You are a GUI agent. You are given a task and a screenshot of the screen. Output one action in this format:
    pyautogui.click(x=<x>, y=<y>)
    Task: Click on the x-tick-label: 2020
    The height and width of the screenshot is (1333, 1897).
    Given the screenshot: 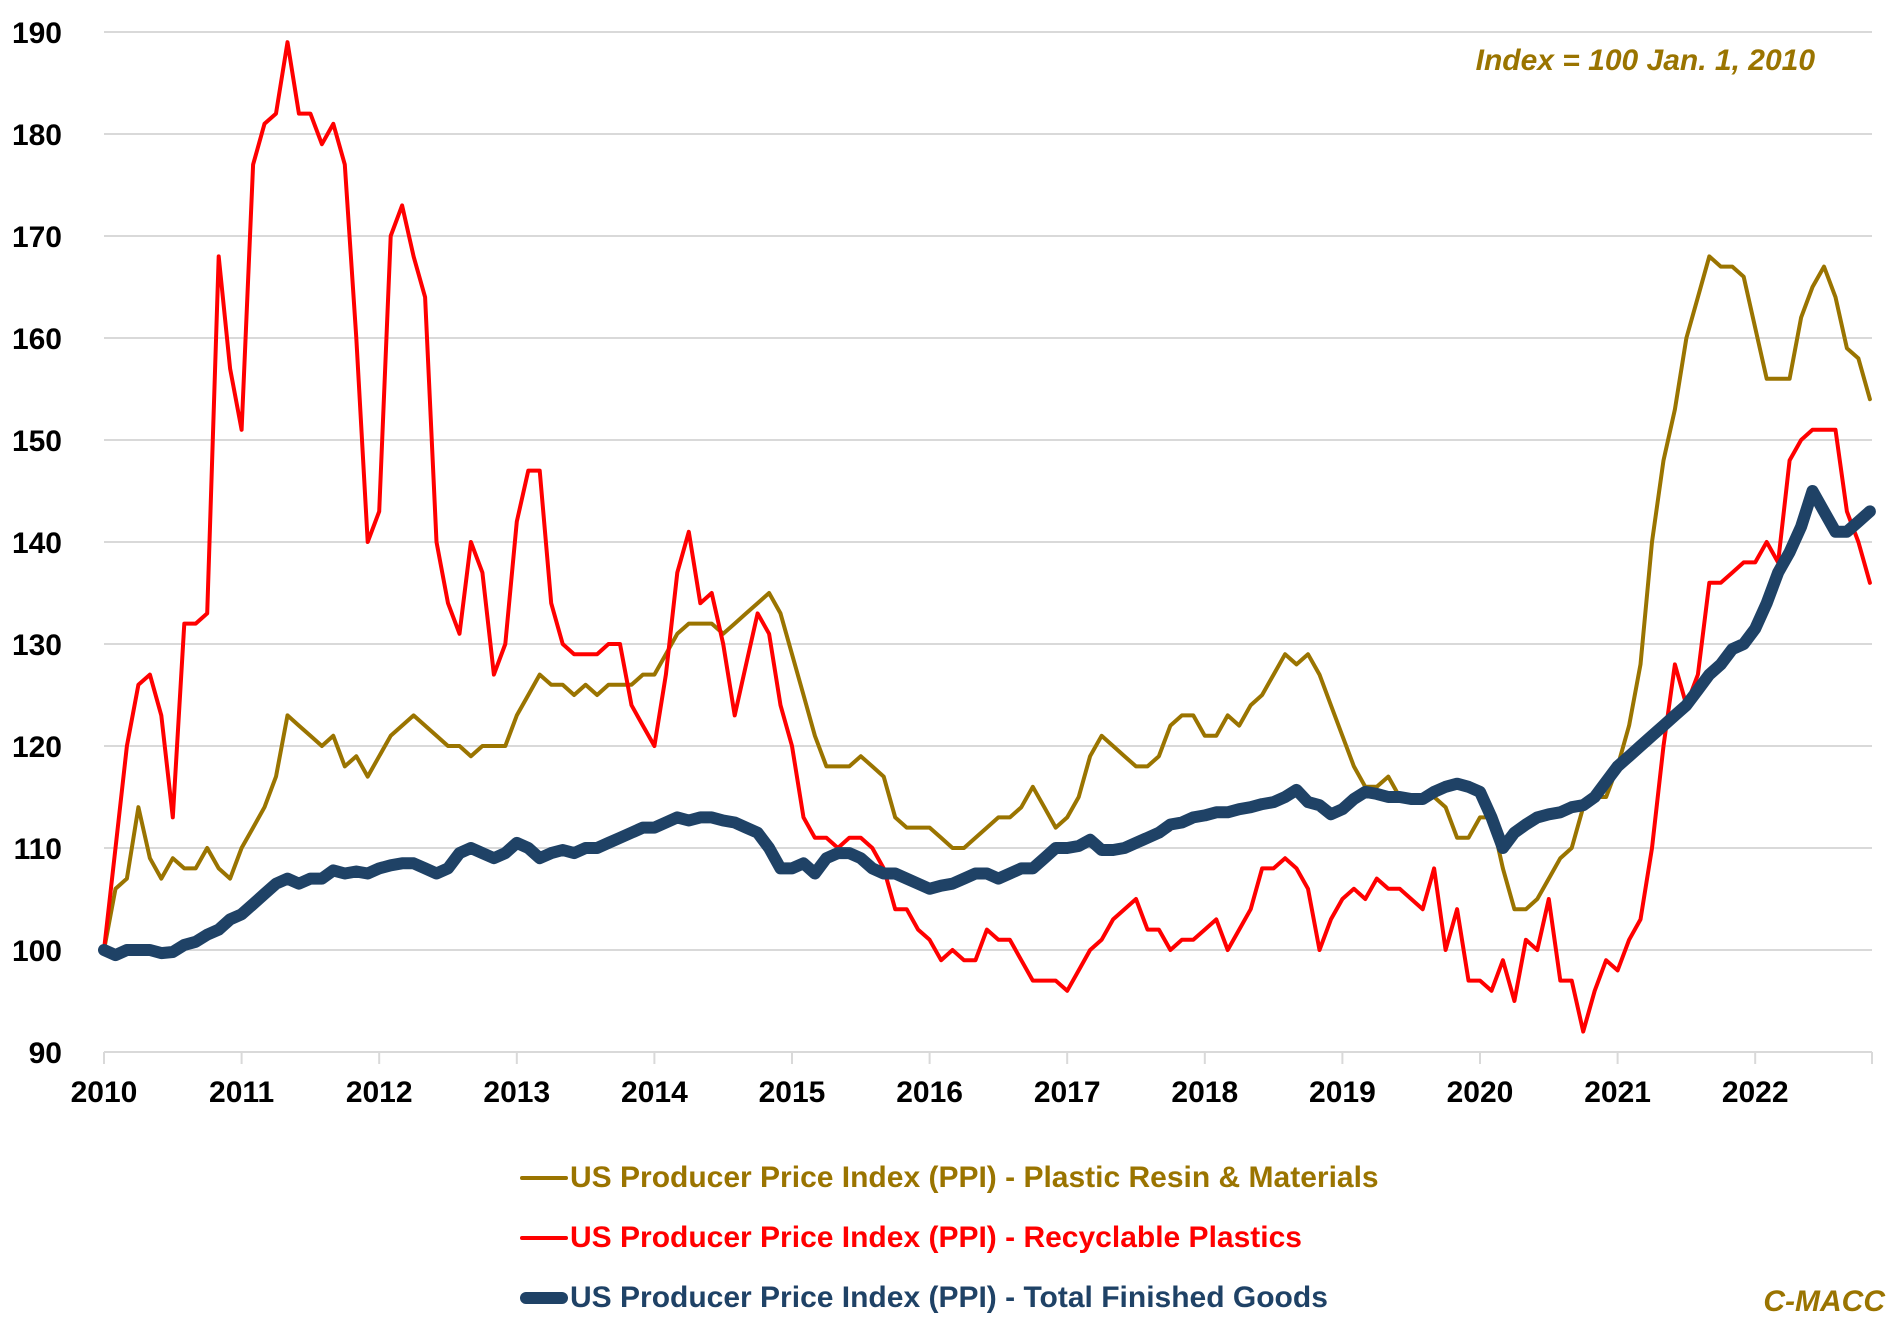 What is the action you would take?
    pyautogui.click(x=1480, y=1092)
    